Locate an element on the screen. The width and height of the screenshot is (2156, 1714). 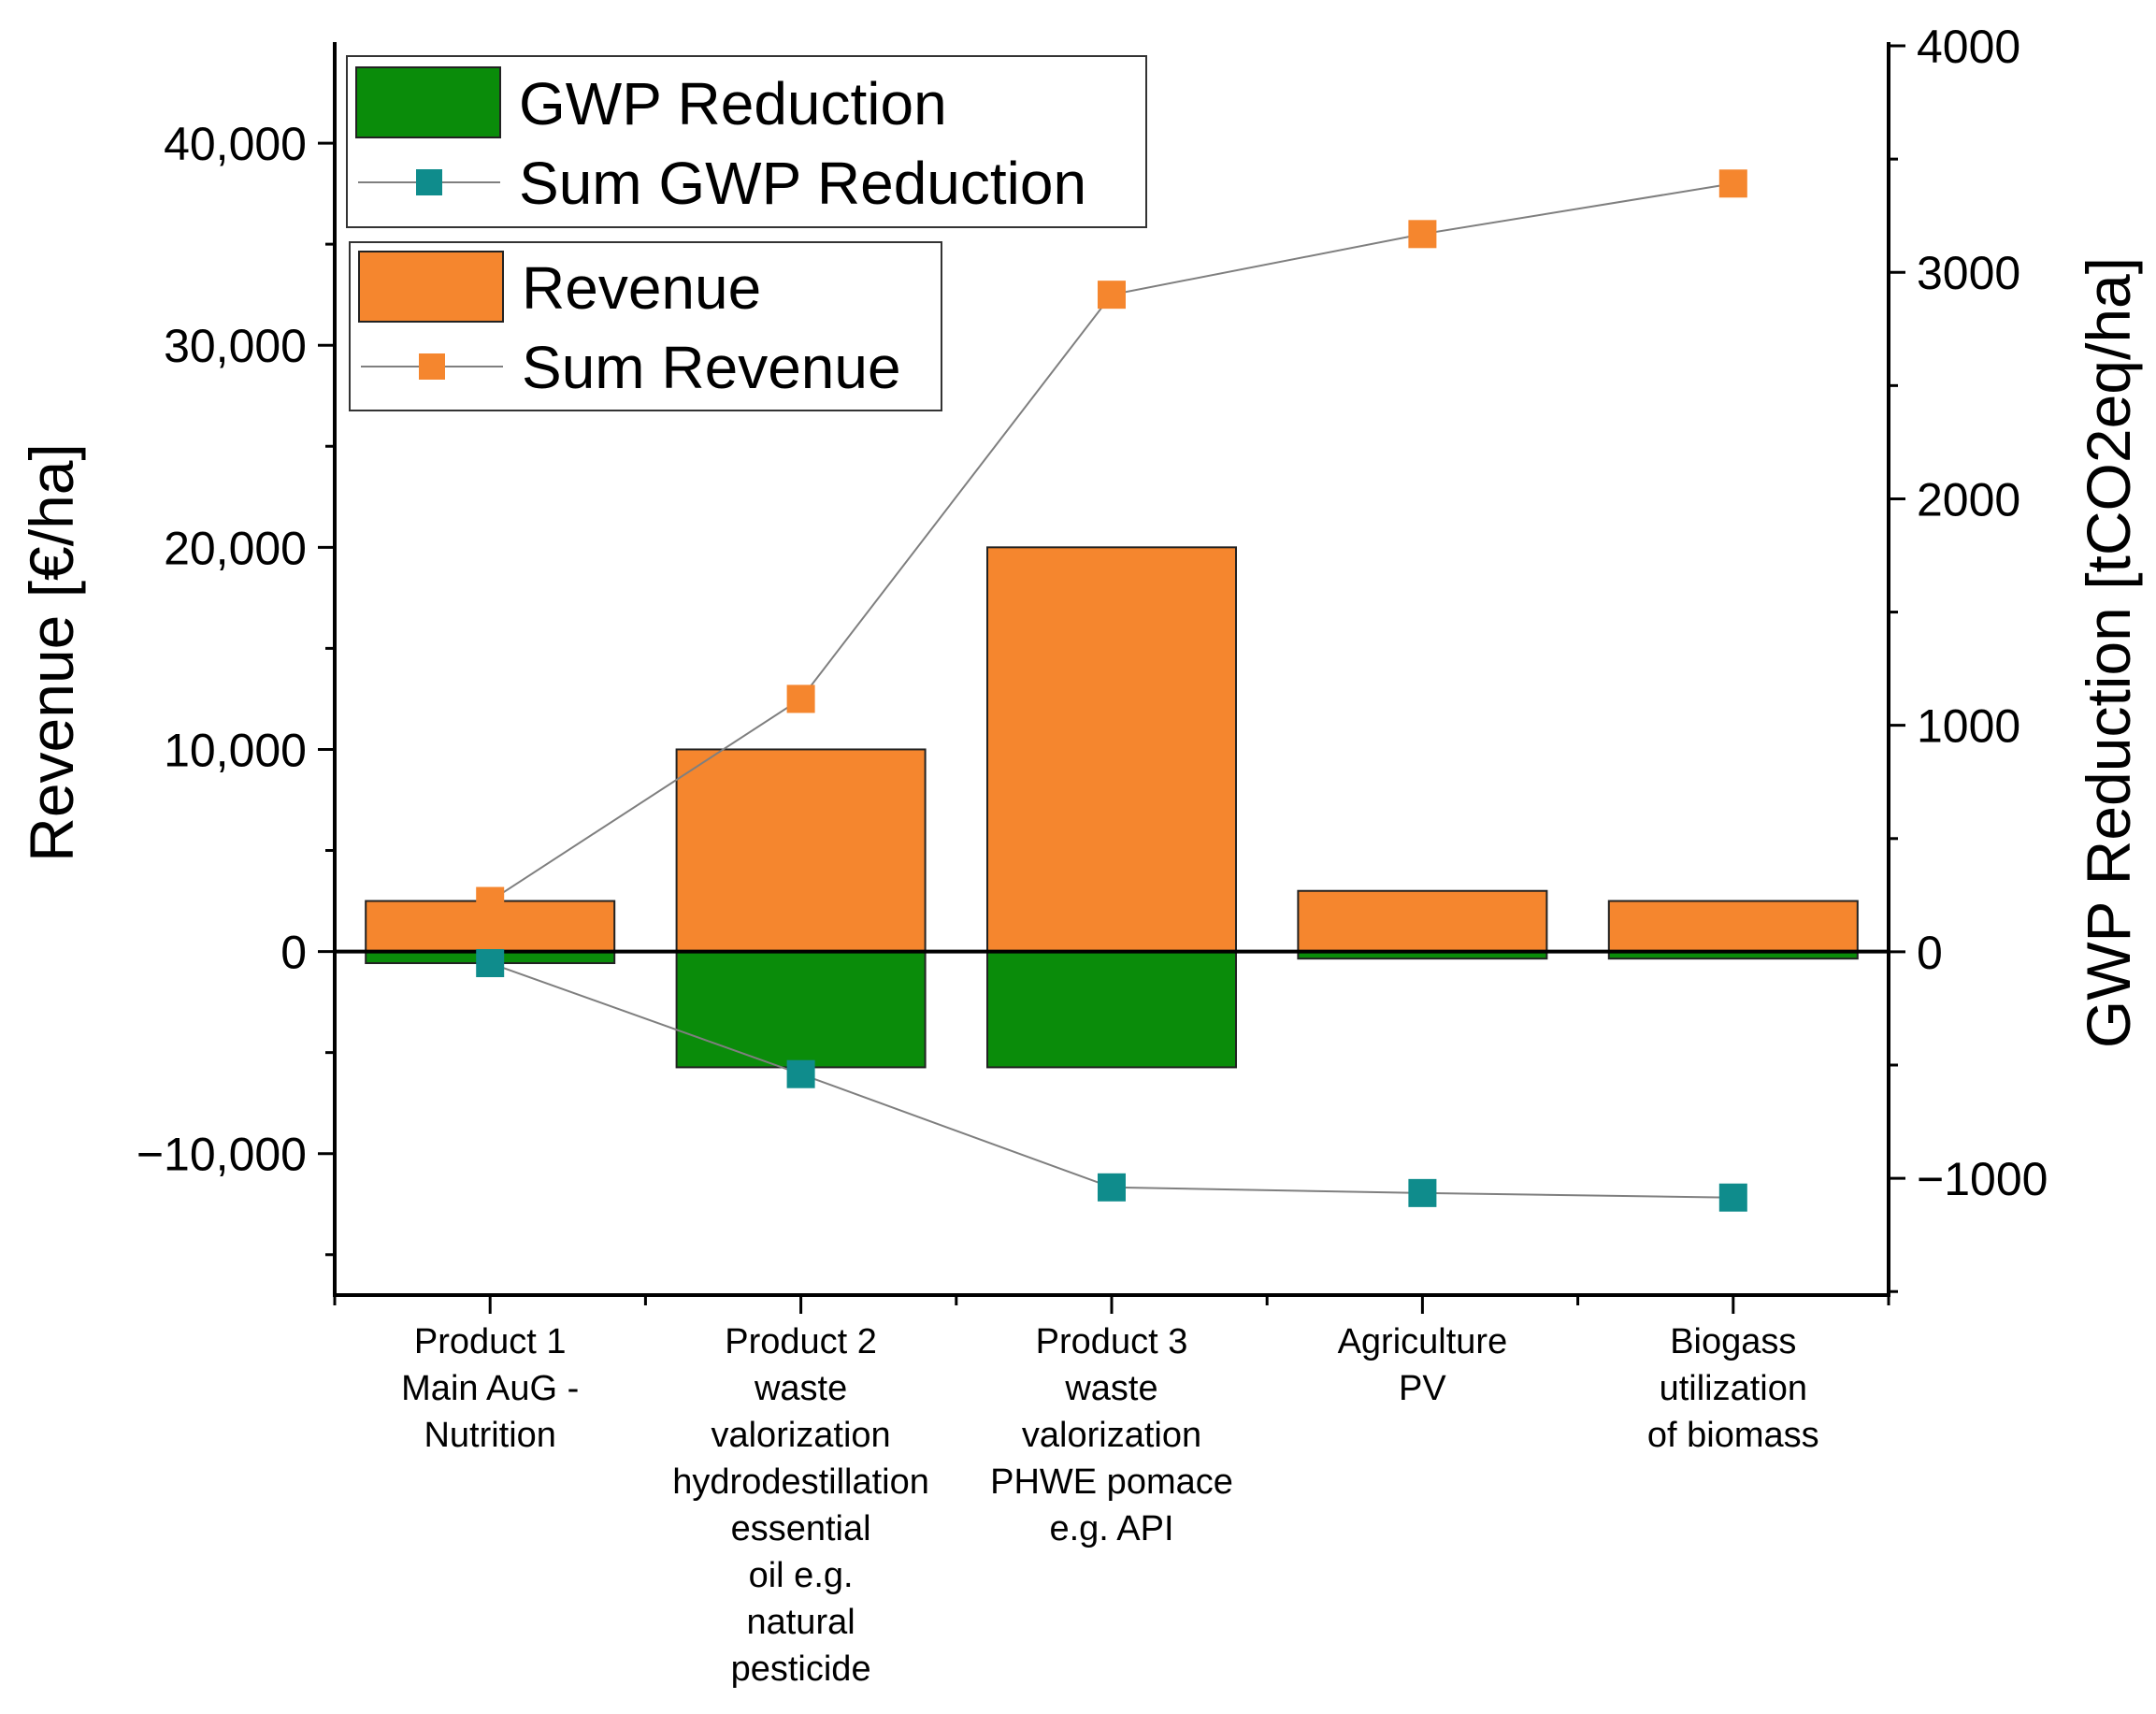
left-tick-label: 10,000 is located at coordinates (235, 750).